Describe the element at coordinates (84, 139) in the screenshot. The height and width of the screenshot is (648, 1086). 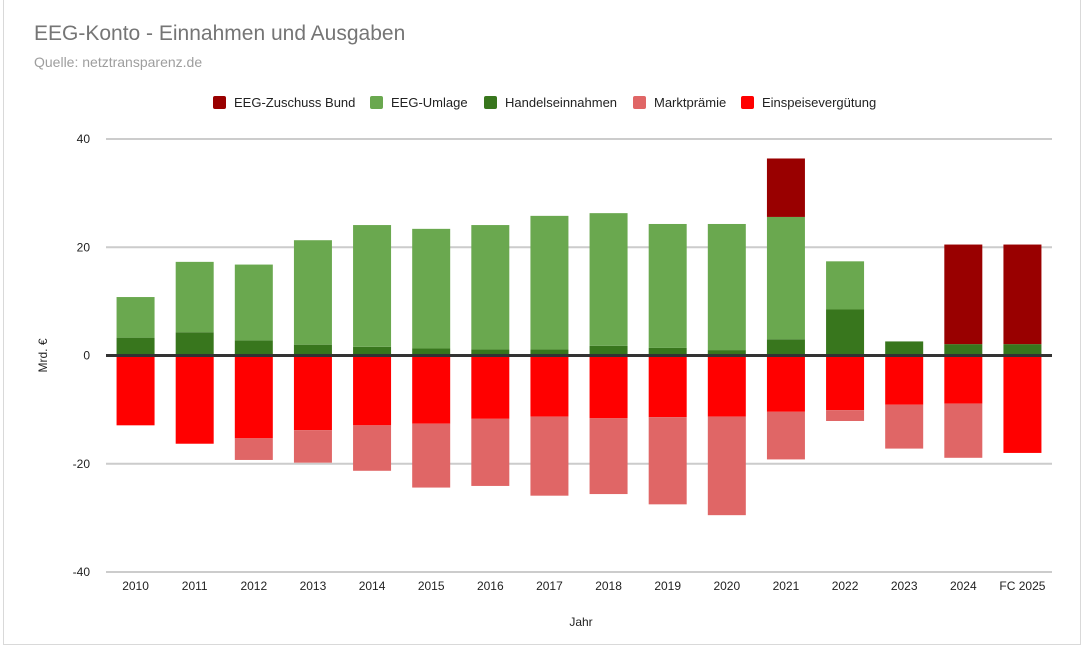
I see `y-tick-label: 40` at that location.